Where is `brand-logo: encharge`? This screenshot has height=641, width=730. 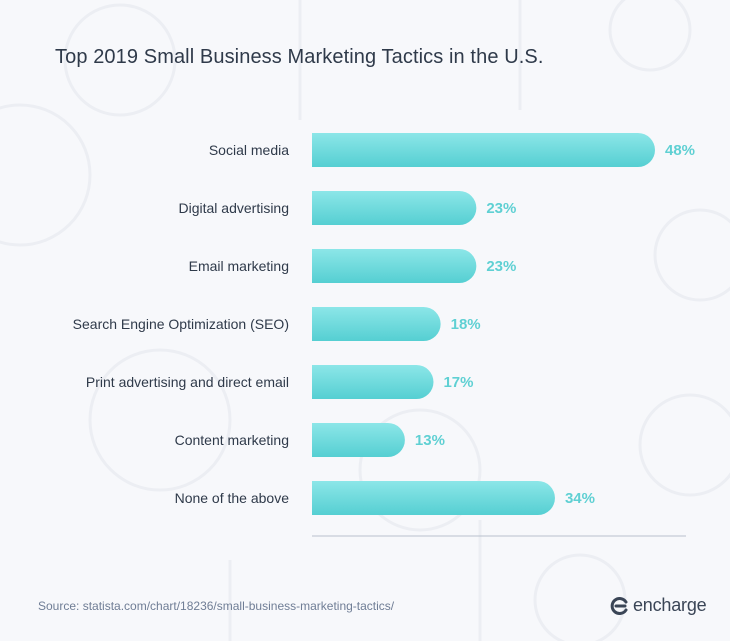
brand-logo: encharge is located at coordinates (658, 605).